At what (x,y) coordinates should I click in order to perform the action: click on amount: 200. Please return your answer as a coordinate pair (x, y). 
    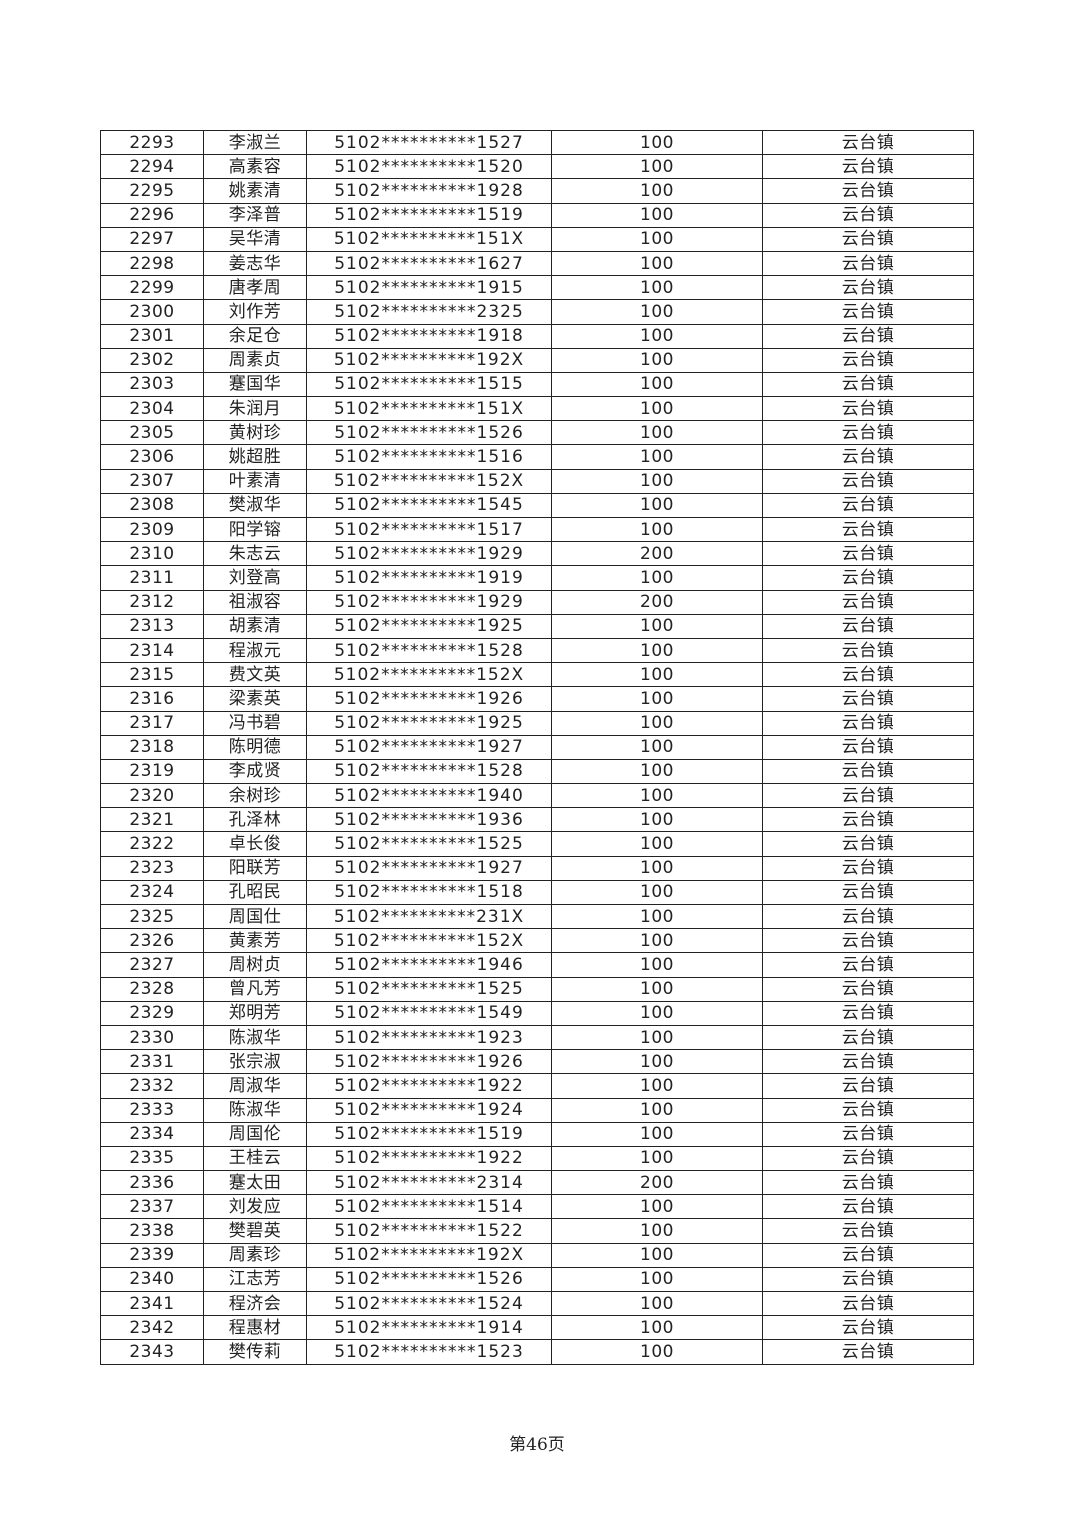
    Looking at the image, I should click on (657, 554).